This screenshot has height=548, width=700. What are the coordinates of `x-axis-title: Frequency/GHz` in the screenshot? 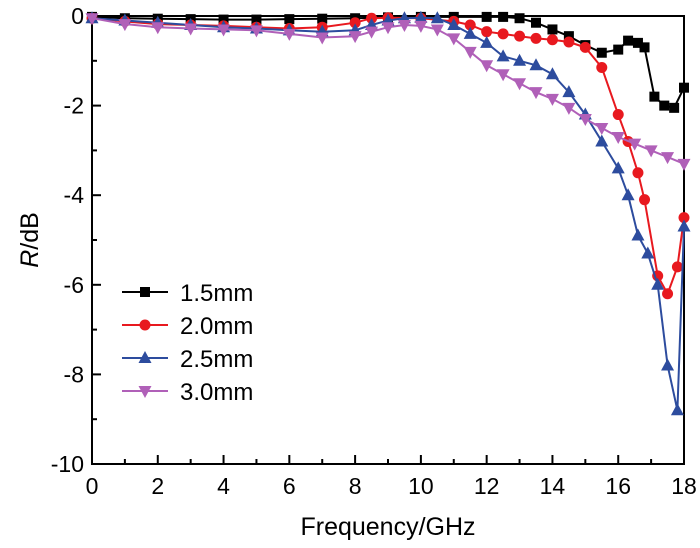 It's located at (387, 527).